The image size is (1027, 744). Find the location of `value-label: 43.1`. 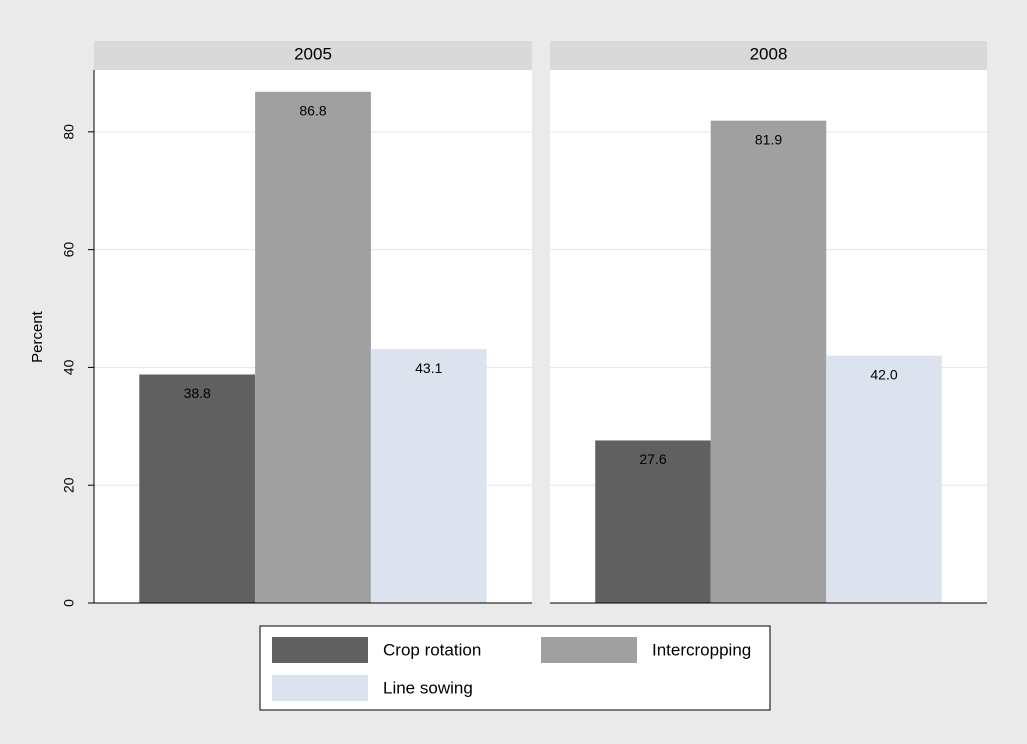

value-label: 43.1 is located at coordinates (428, 368).